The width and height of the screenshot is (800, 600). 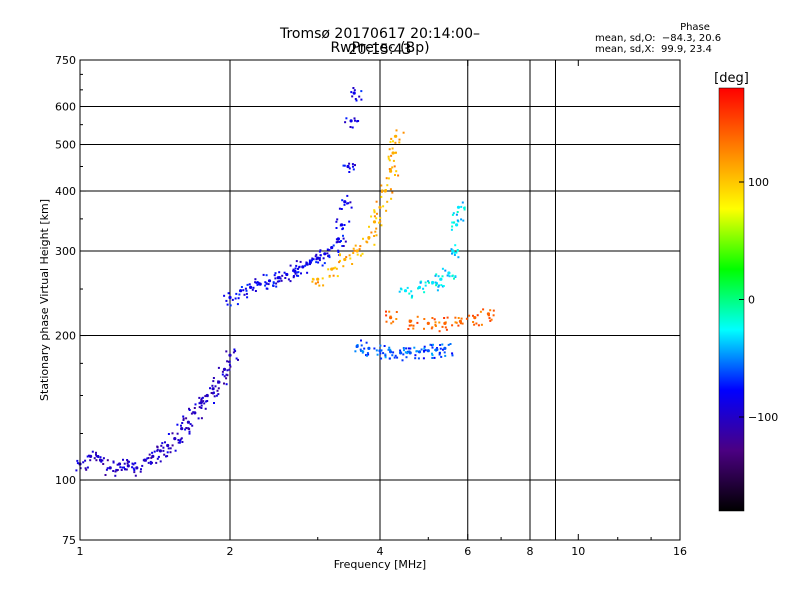 I want to click on y-tick-label: 200, so click(x=65, y=336).